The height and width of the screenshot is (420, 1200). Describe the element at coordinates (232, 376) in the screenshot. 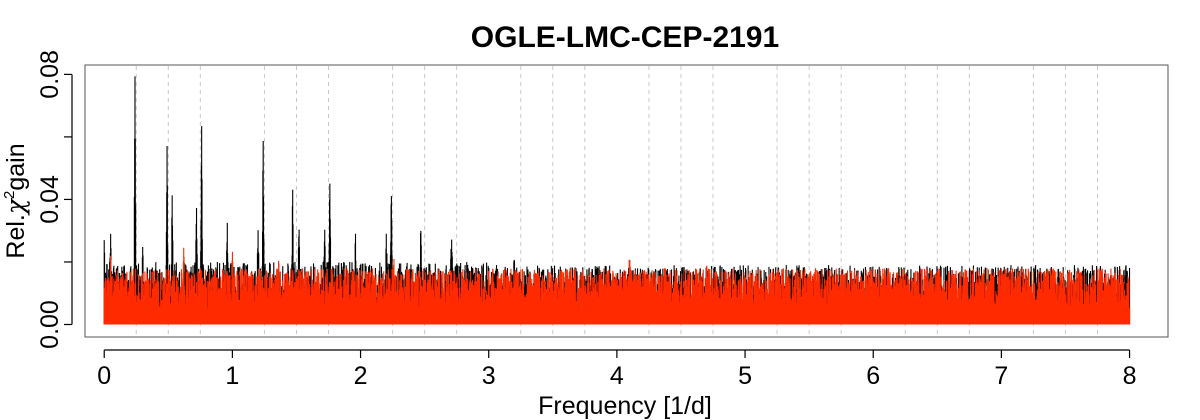

I see `x-tick-label: 1` at that location.